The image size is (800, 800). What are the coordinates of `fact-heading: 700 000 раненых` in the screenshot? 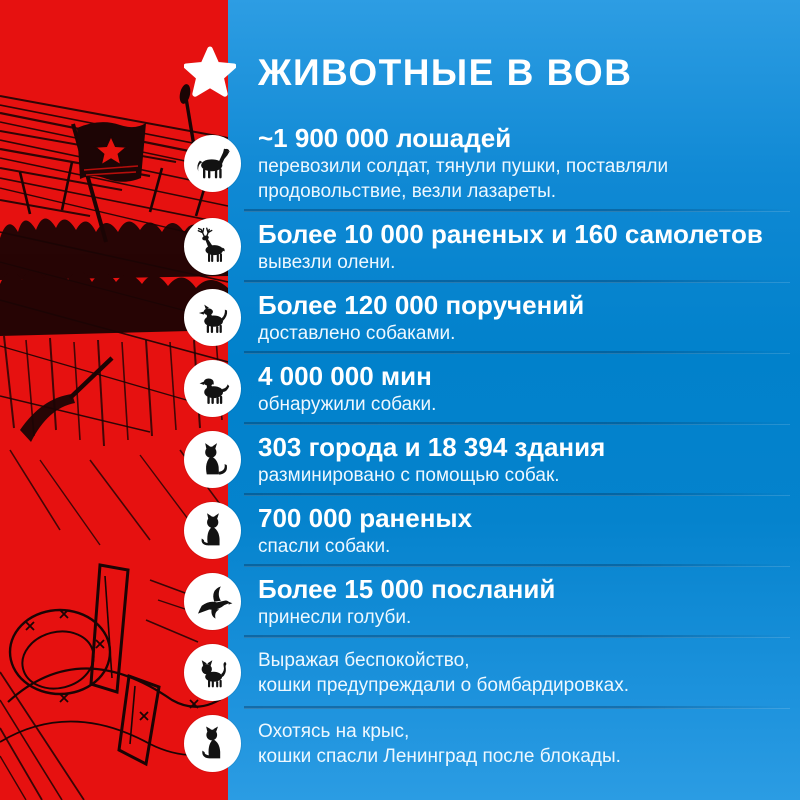 It's located at (365, 517).